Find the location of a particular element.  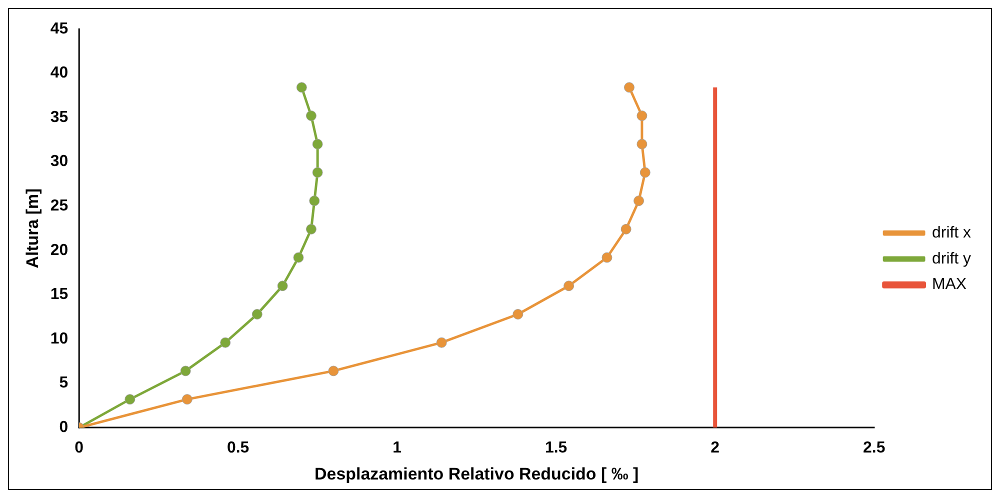

x-tick-label: 1 is located at coordinates (397, 448).